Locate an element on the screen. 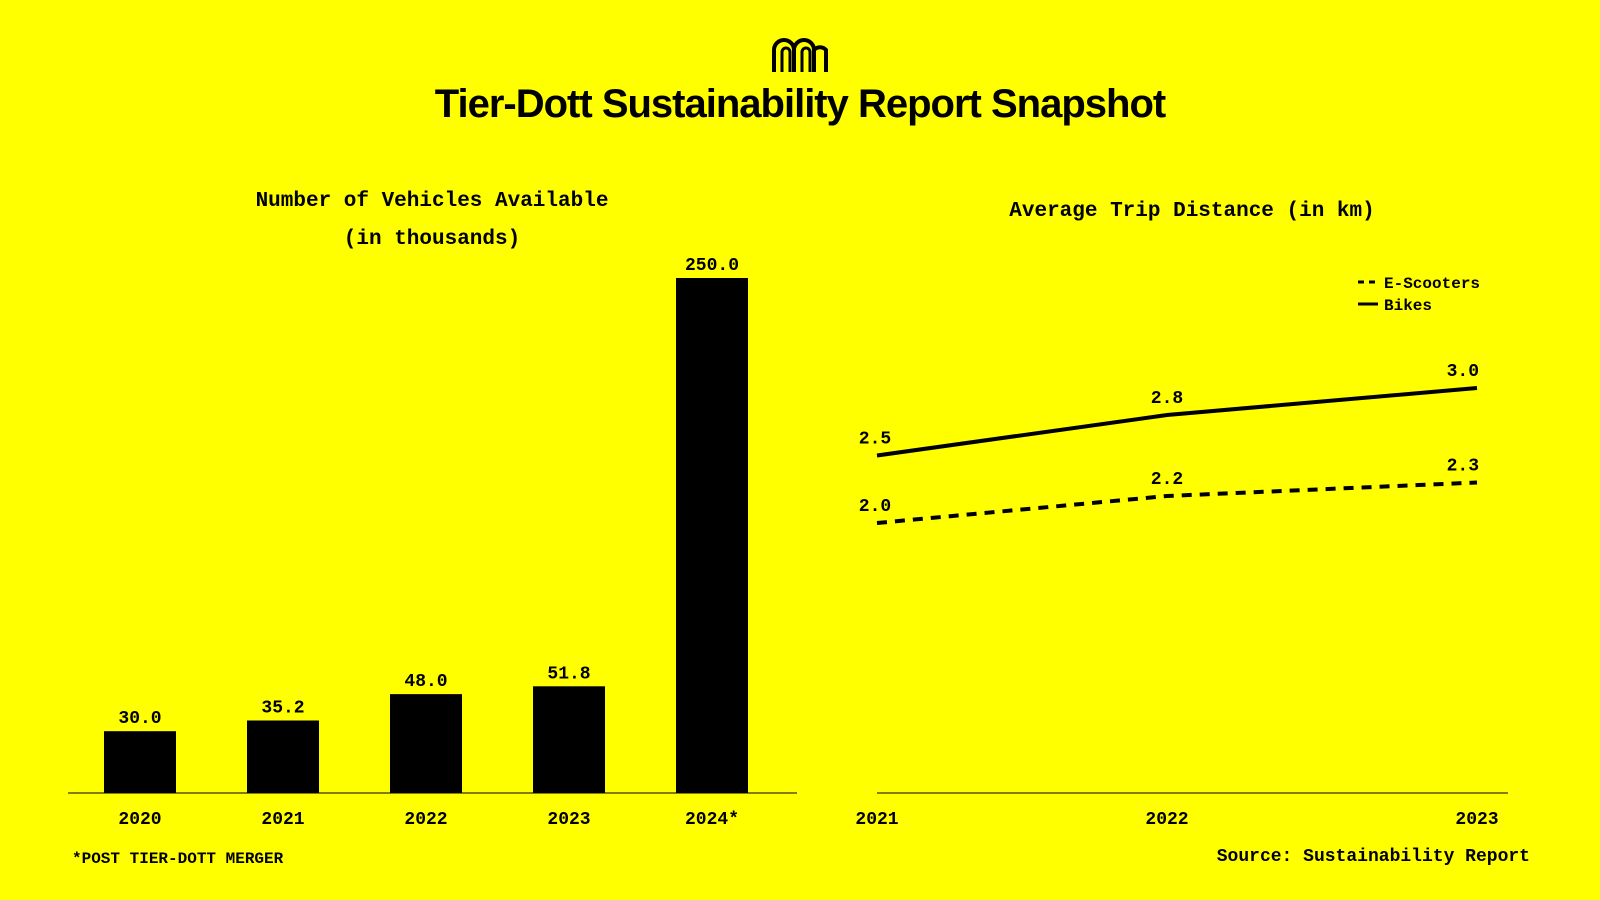 The height and width of the screenshot is (900, 1600). bar-2020 is located at coordinates (140, 762).